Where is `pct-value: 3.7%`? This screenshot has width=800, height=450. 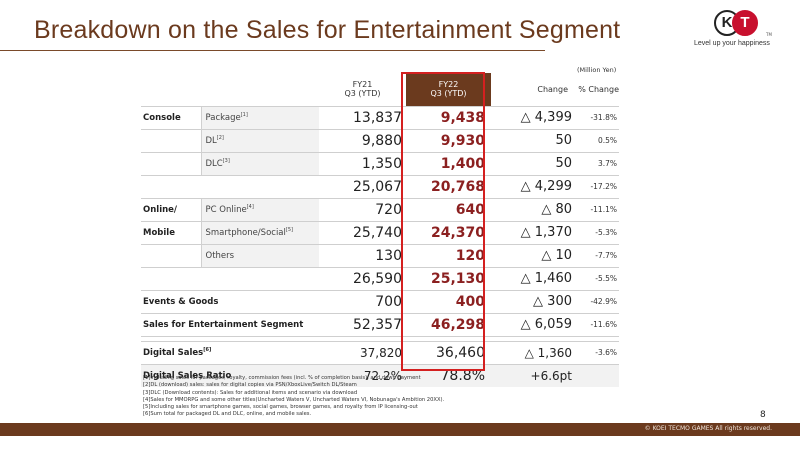
pct-value: 3.7% is located at coordinates (596, 163).